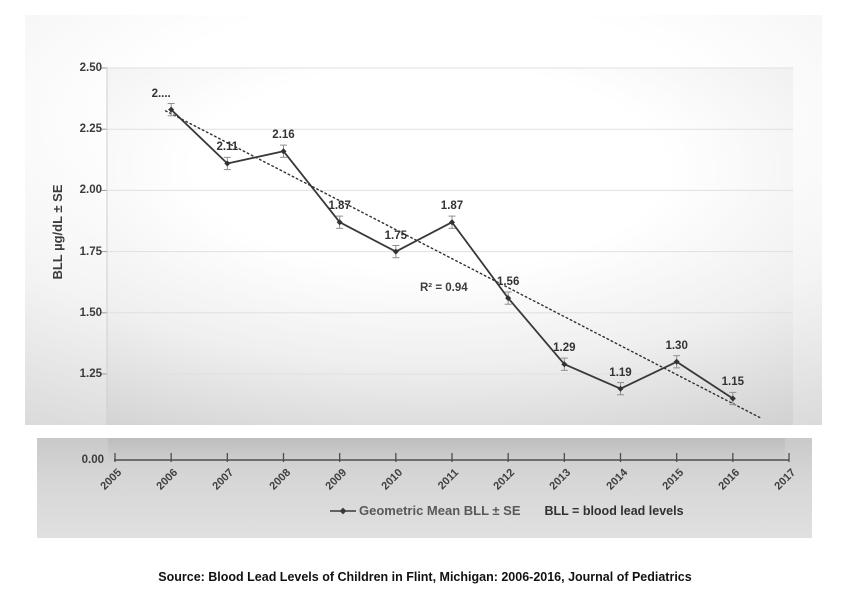 Image resolution: width=850 pixels, height=608 pixels. What do you see at coordinates (446, 449) in the screenshot?
I see `x-axis-inner-band` at bounding box center [446, 449].